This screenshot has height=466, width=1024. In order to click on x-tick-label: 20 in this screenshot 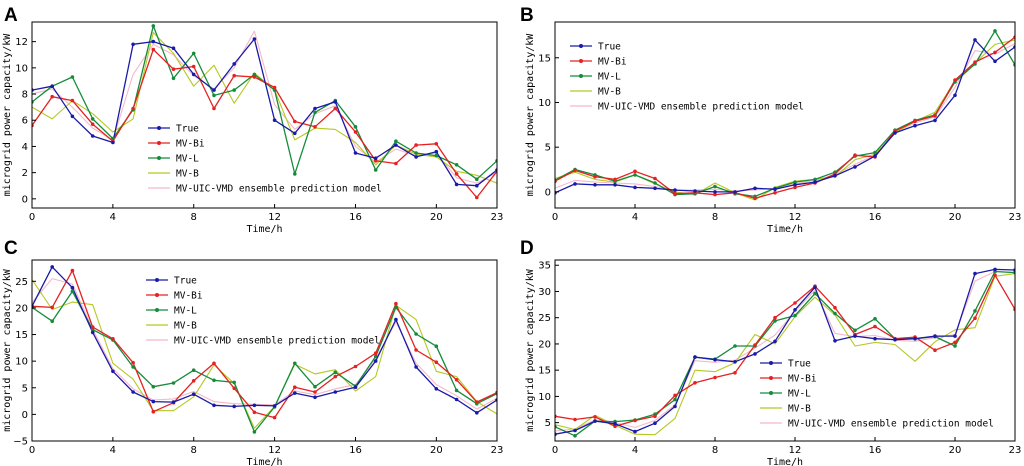, I will do `click(955, 217)`.